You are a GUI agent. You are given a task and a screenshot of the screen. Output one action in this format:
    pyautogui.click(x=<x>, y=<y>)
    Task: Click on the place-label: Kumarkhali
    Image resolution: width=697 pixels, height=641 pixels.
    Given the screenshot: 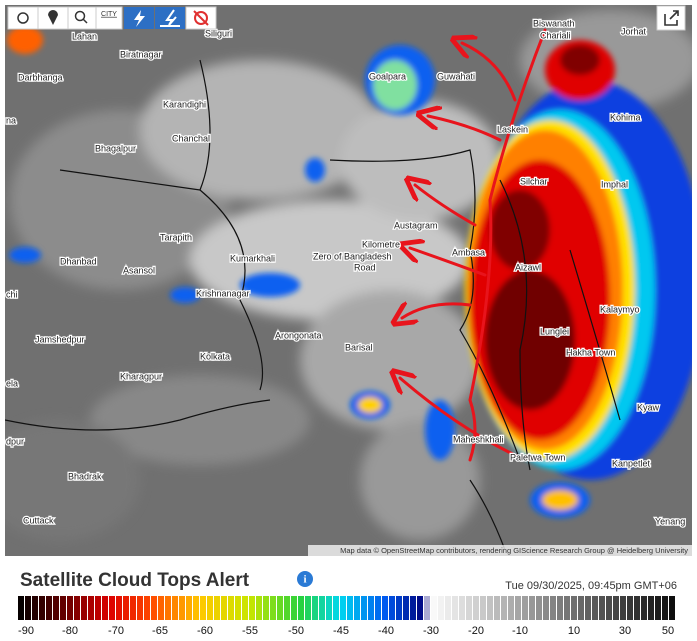 What is the action you would take?
    pyautogui.click(x=252, y=258)
    